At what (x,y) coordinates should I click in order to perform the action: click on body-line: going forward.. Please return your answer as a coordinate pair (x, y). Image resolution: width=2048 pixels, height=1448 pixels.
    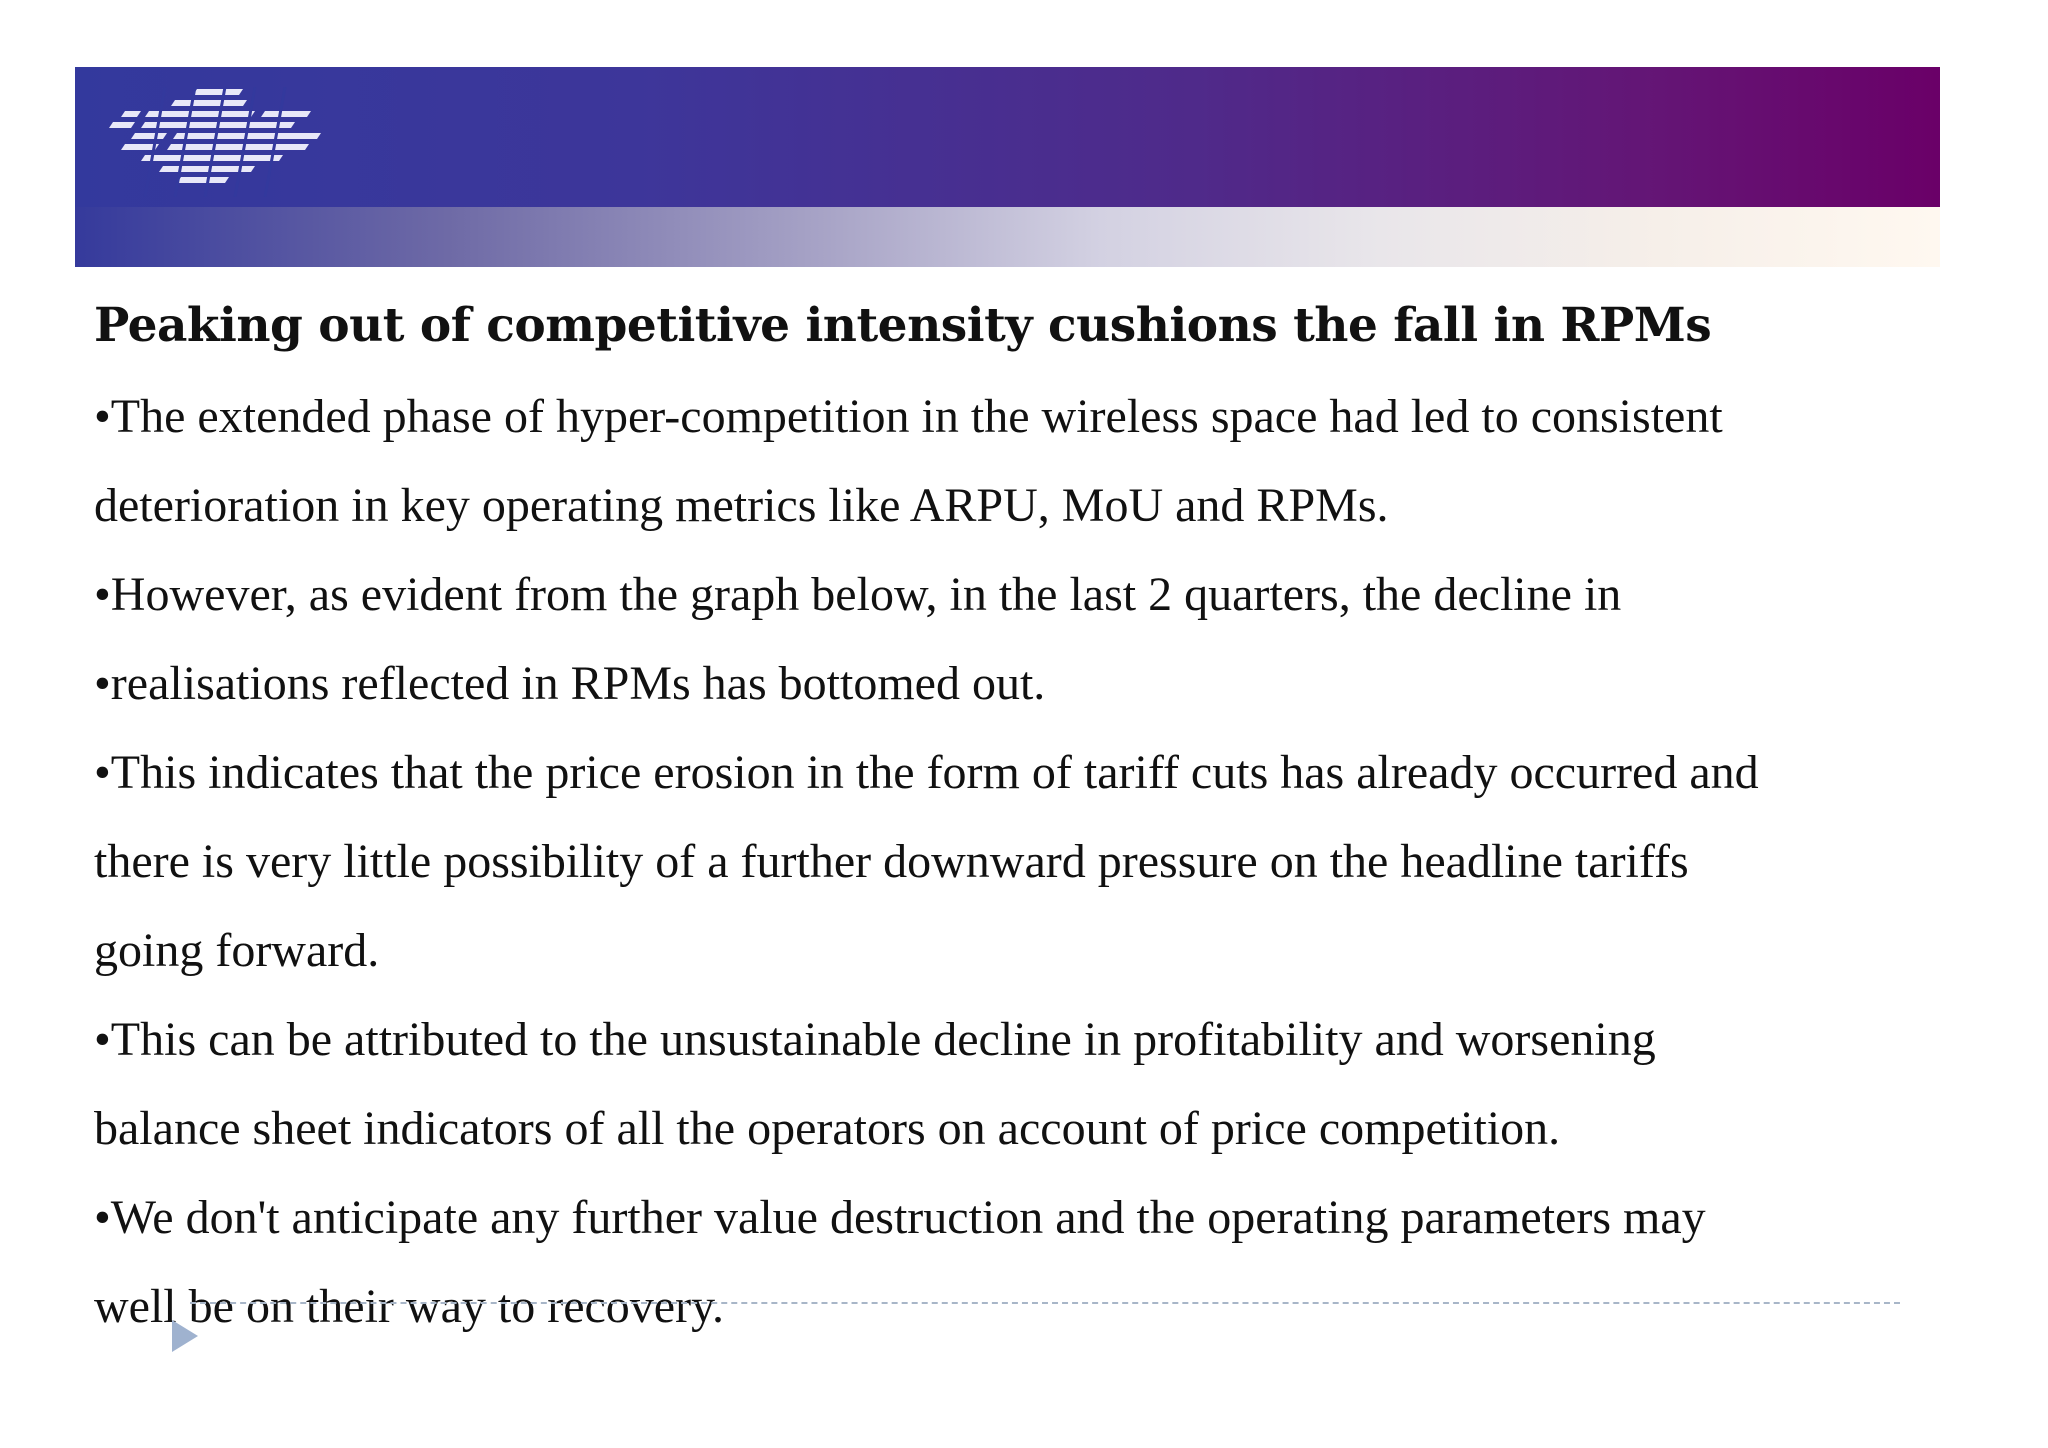
    Looking at the image, I should click on (237, 950).